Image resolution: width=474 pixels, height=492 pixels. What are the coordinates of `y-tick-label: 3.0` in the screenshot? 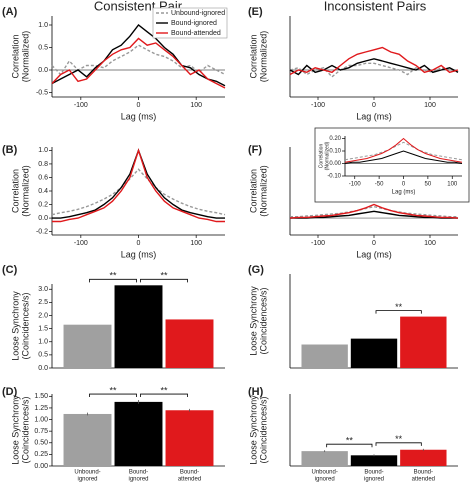 It's located at (43, 289).